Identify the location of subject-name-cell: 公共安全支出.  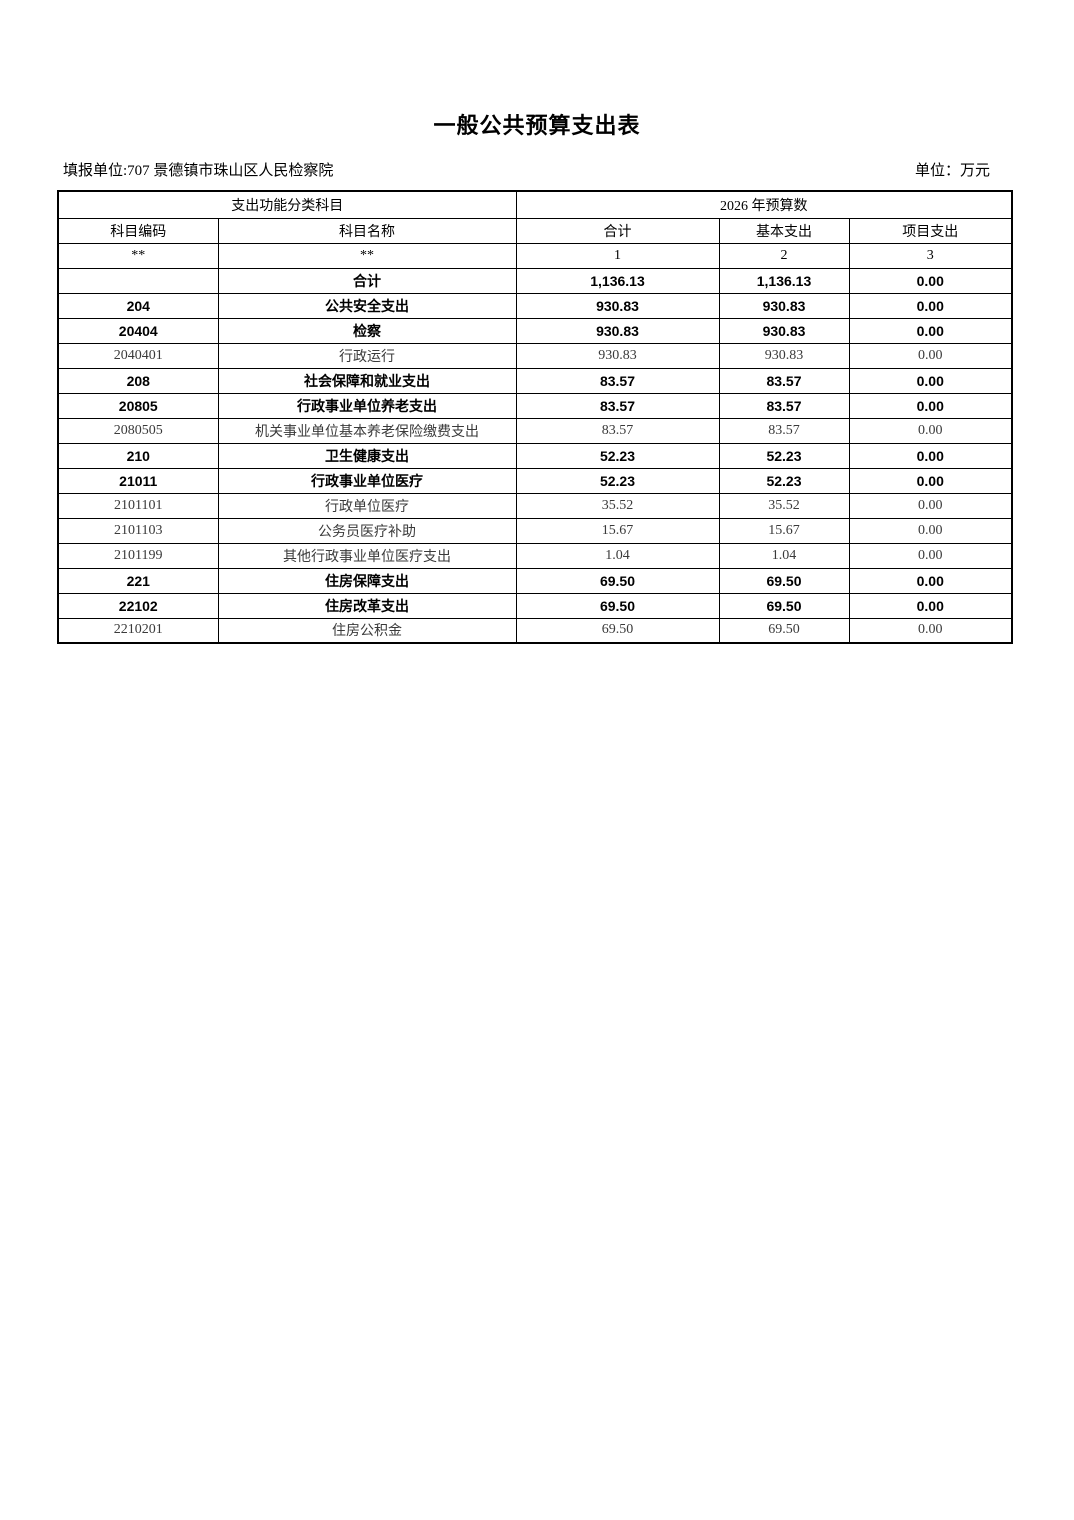
(367, 305).